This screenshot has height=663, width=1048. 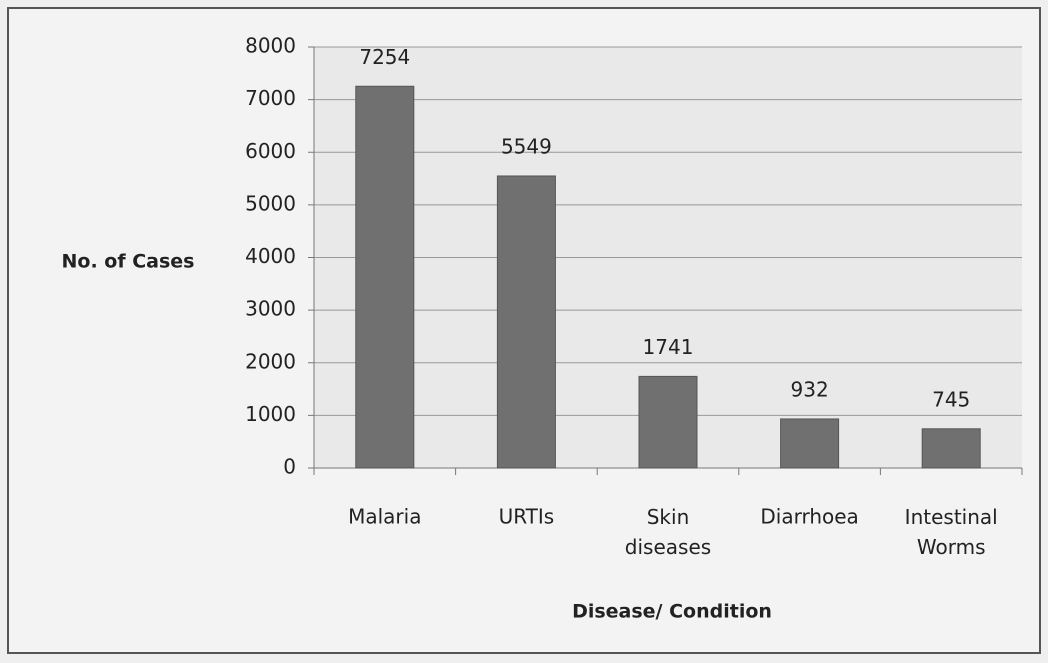 I want to click on y-tick-label: 7000, so click(x=270, y=98).